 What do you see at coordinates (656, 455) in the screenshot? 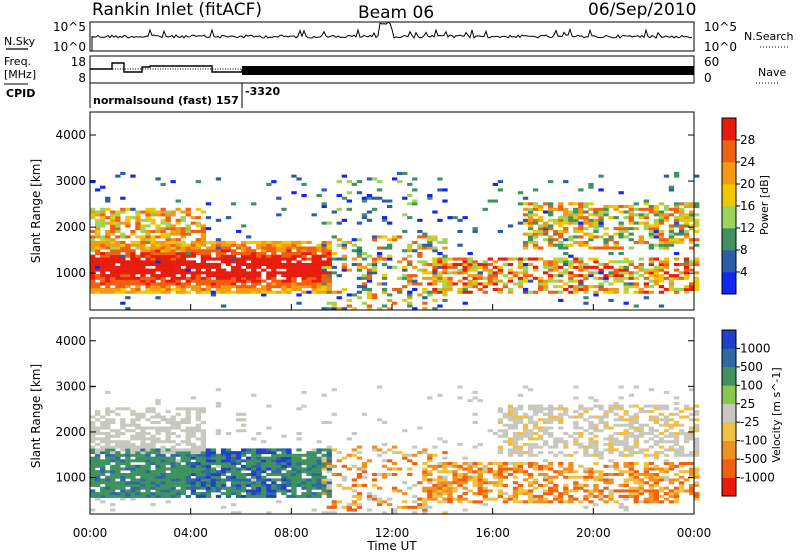
I see `velocity-cell-1933` at bounding box center [656, 455].